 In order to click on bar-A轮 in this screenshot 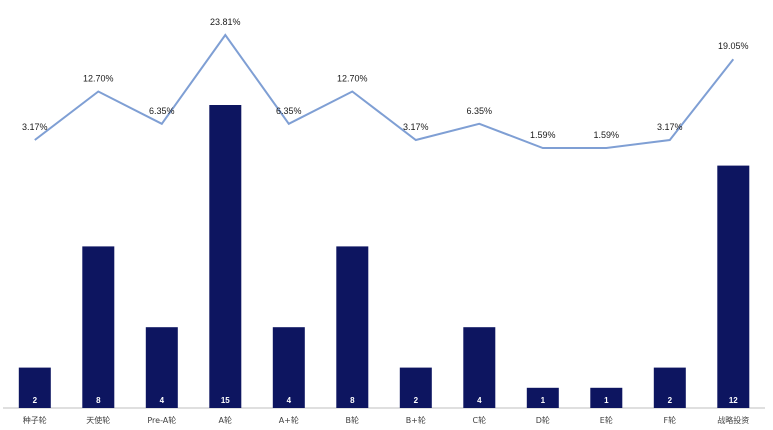, I will do `click(225, 256)`.